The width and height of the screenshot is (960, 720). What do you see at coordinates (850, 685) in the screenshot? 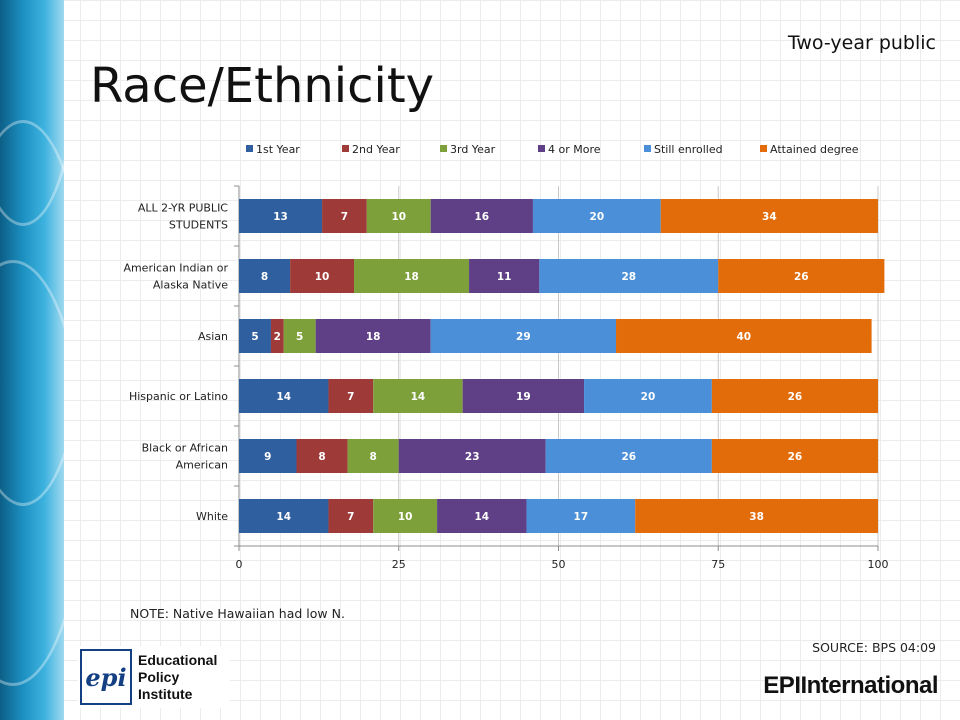
I see `epi-international-logo: EPIInternational` at bounding box center [850, 685].